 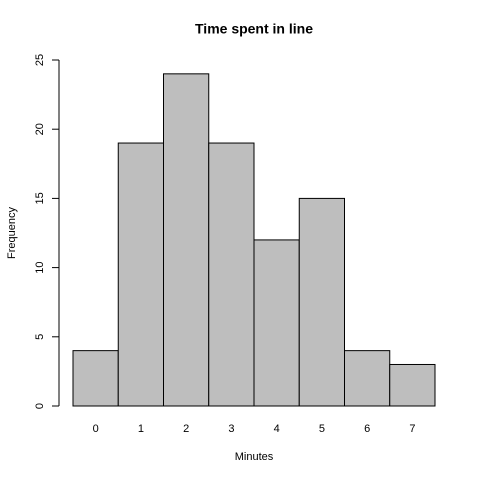 I want to click on x-tick-label: 6, so click(x=367, y=429).